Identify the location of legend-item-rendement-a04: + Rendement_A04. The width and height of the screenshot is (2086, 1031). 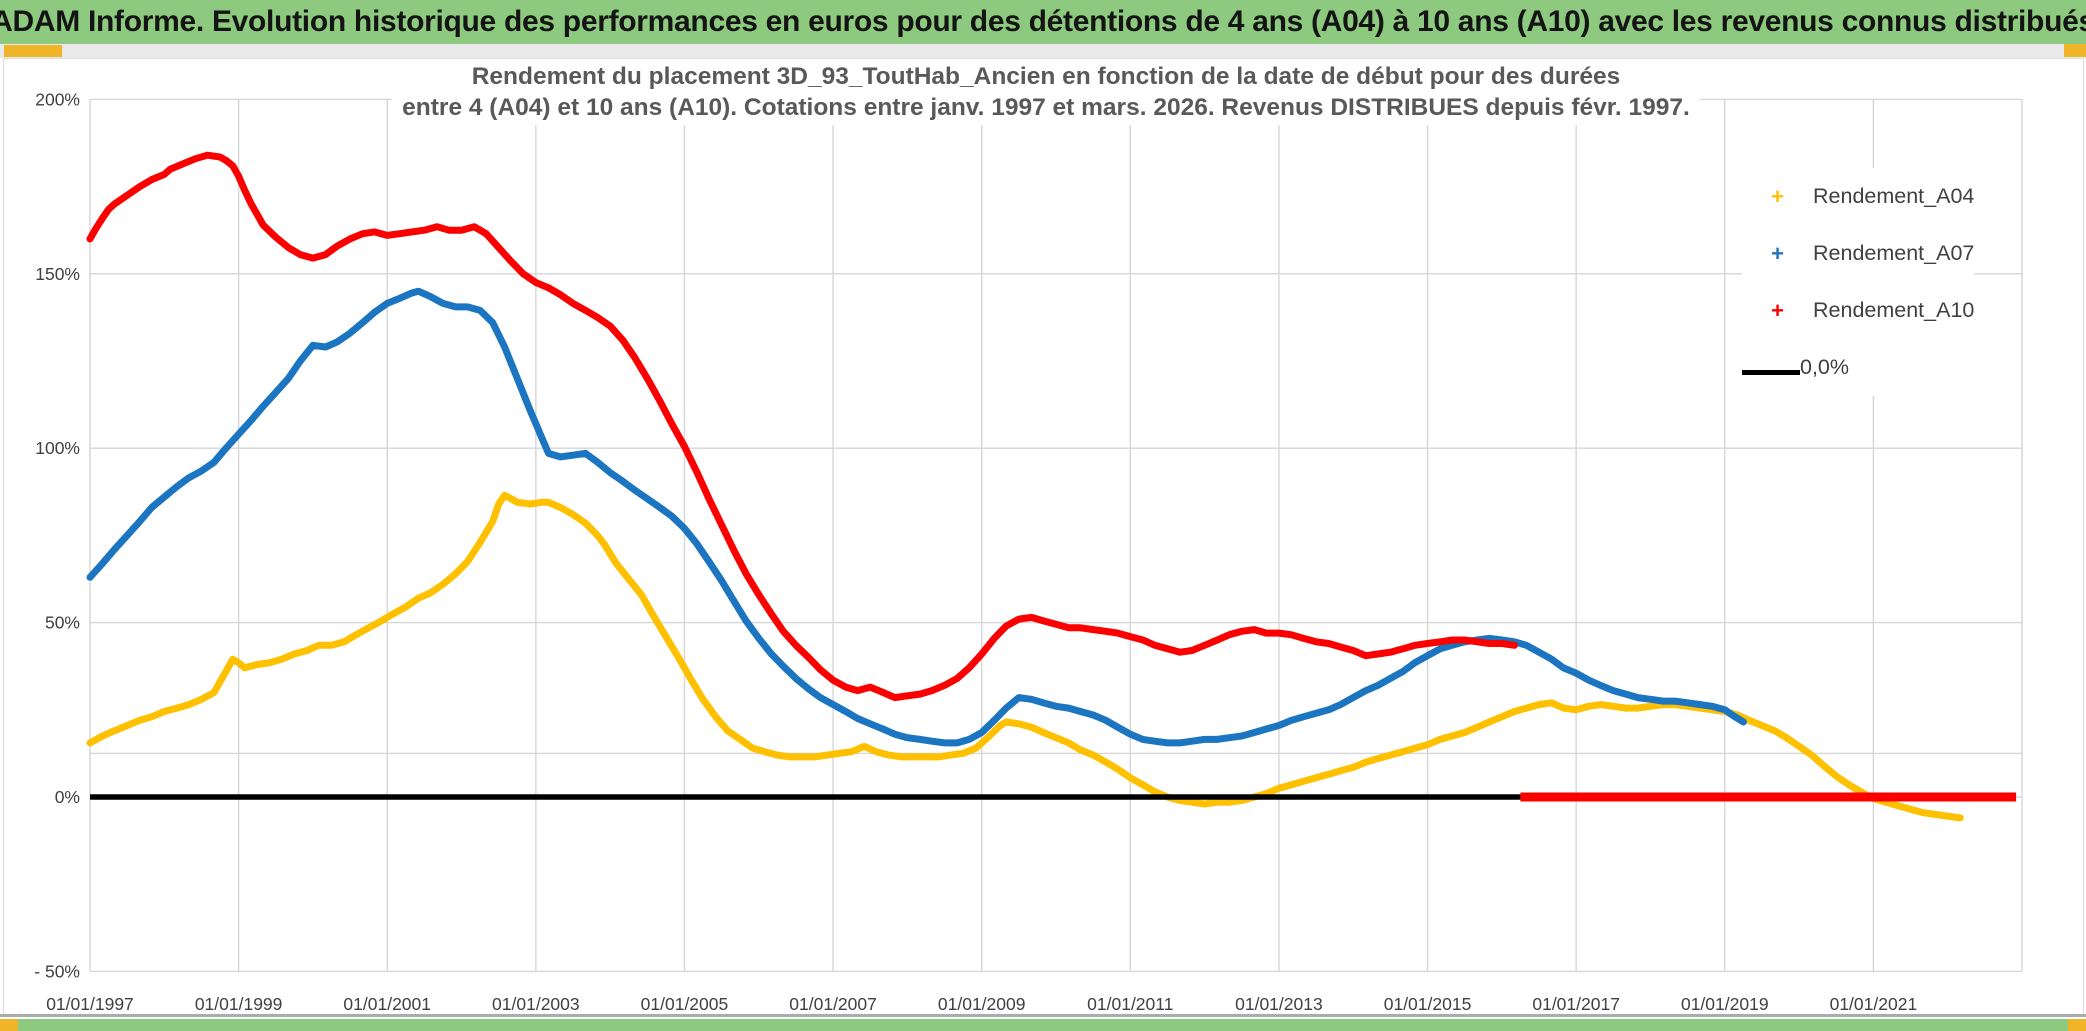
(1858, 196).